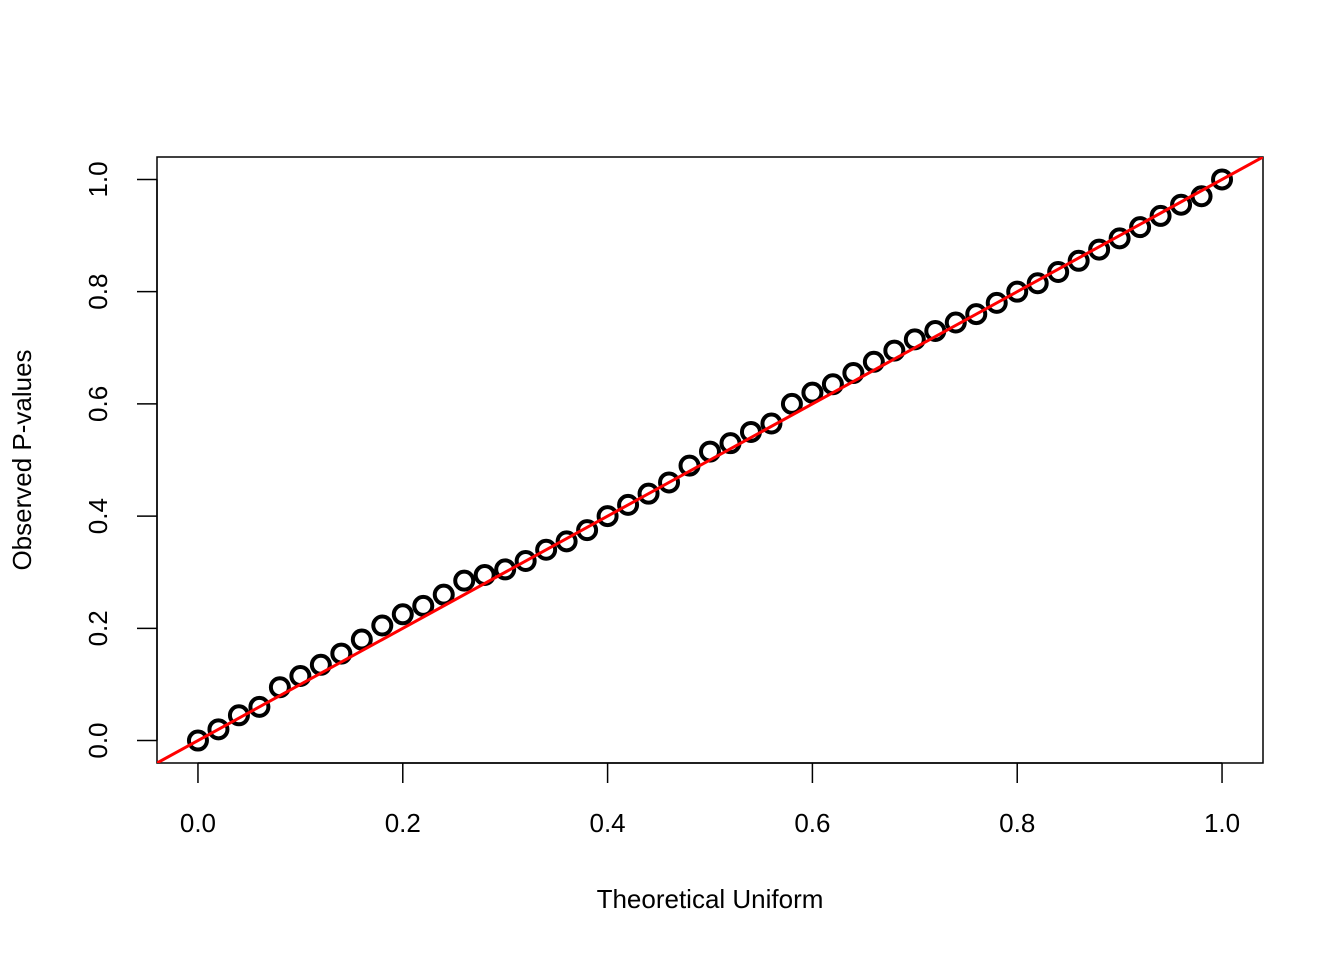 This screenshot has height=960, width=1344. Describe the element at coordinates (98, 628) in the screenshot. I see `y-tick-label: 0.2` at that location.